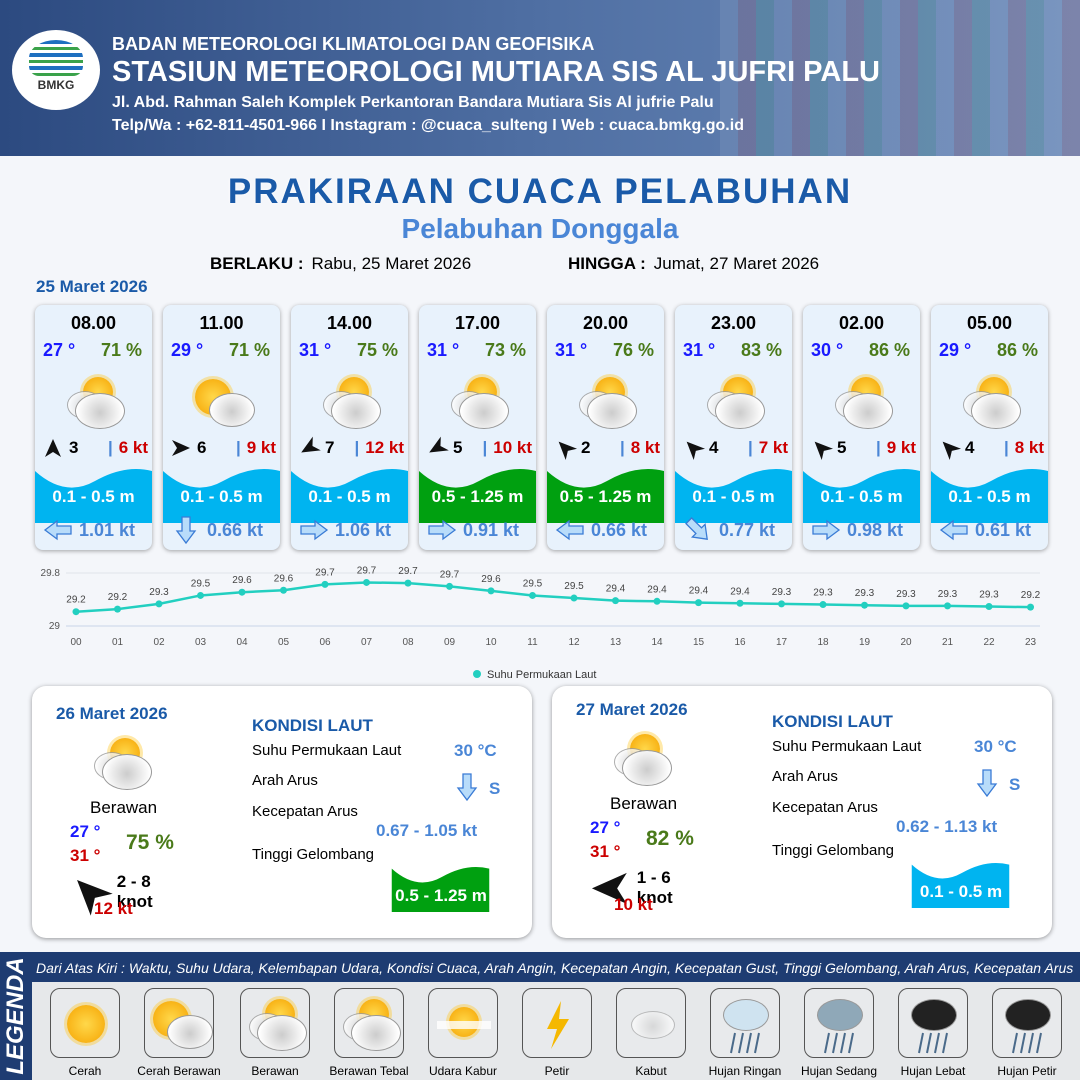 The height and width of the screenshot is (1080, 1080). What do you see at coordinates (933, 1023) in the screenshot?
I see `legend-hujan-lebat-icon` at bounding box center [933, 1023].